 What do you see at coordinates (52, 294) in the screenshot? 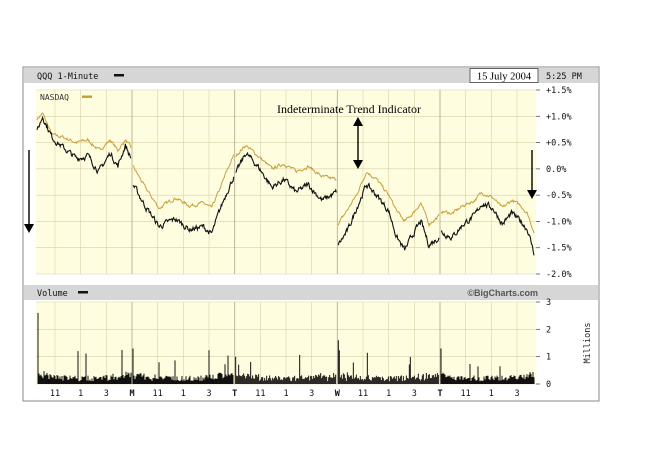
I see `volume-legend-label: Volume` at bounding box center [52, 294].